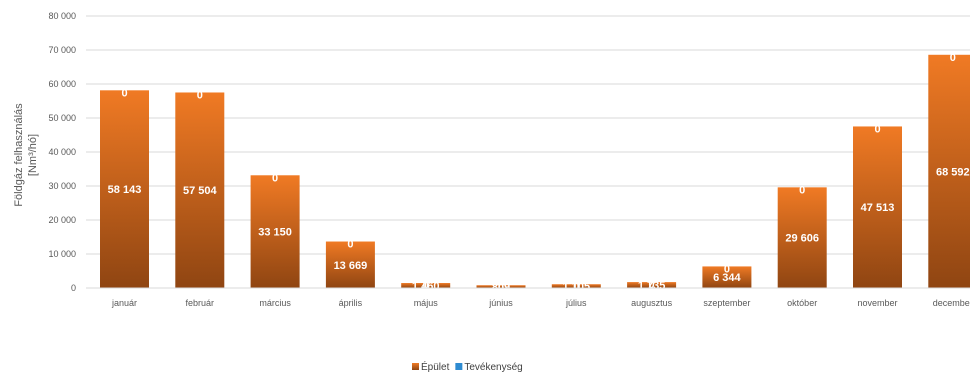 The image size is (970, 381). I want to click on x-tick-label: szeptember, so click(726, 303).